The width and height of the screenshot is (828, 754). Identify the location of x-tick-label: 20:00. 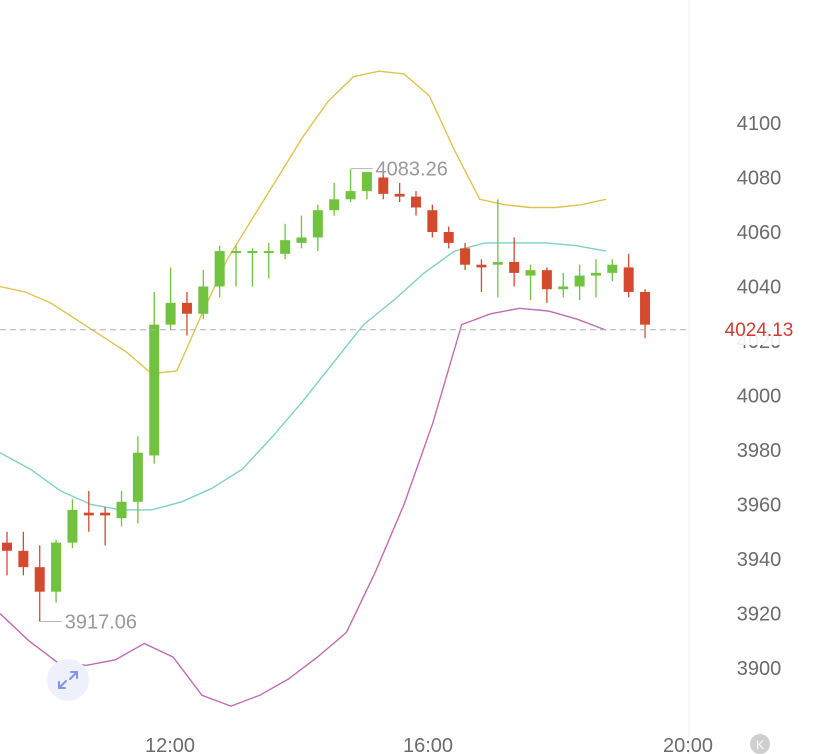
(688, 744).